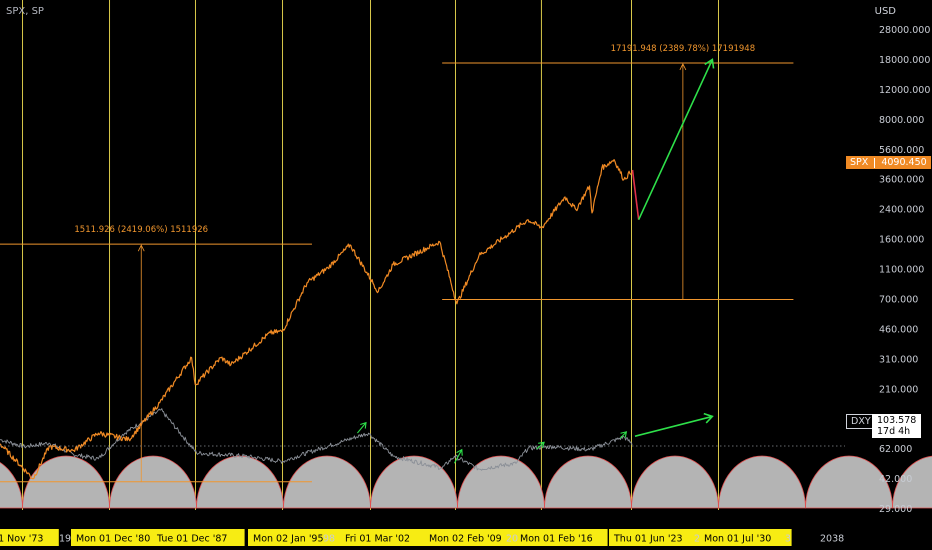 The height and width of the screenshot is (550, 932). Describe the element at coordinates (288, 539) in the screenshot. I see `date-badge-label: Mon 02 Jan '95` at that location.